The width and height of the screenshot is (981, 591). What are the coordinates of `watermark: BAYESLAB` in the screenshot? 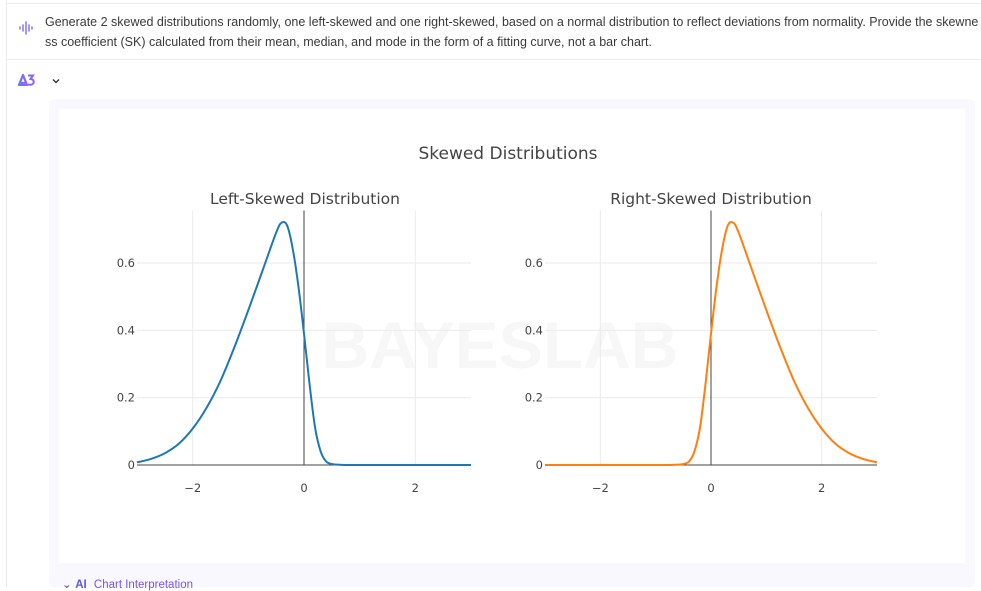 It's located at (500, 345).